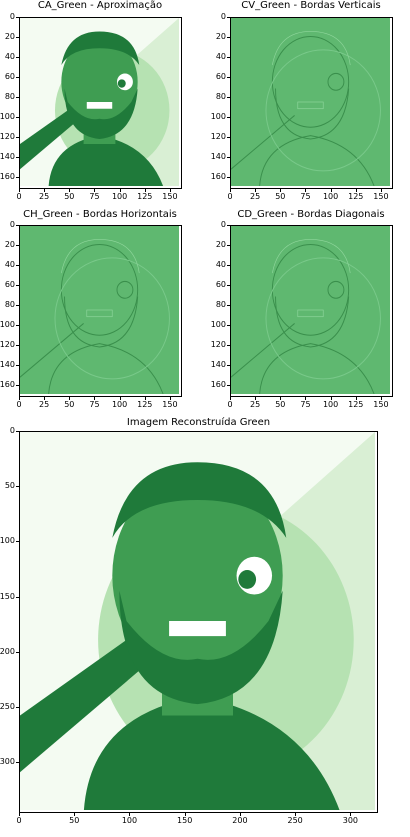 The width and height of the screenshot is (410, 837). I want to click on x-tick-label: 250, so click(295, 820).